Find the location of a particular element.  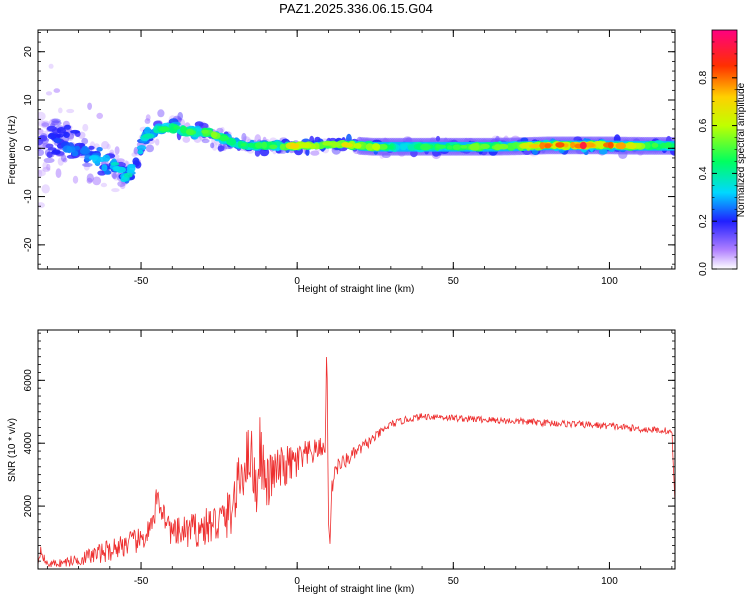

y-tick-label: 2000 is located at coordinates (28, 506).